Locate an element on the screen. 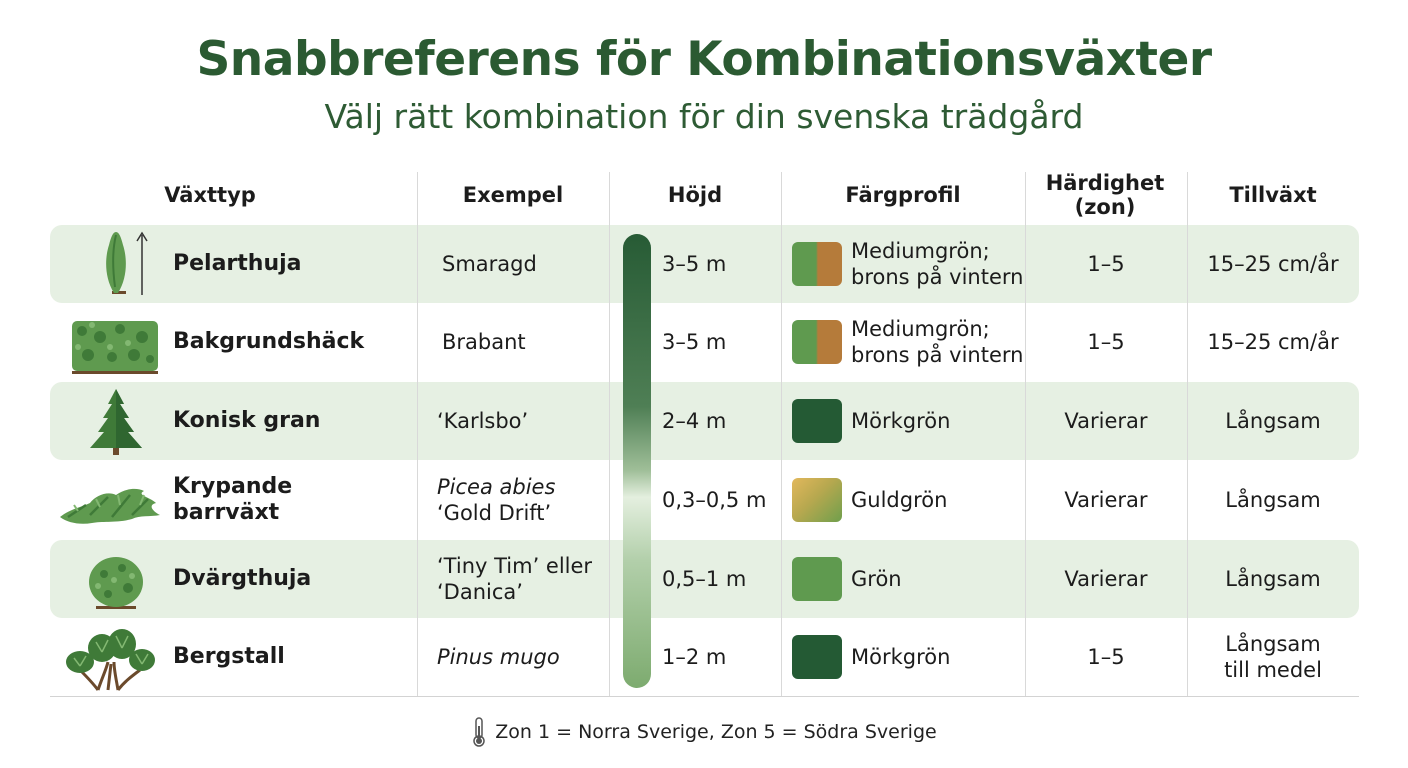  page-title: Snabbreferens för Kombinationsväxter is located at coordinates (704, 59).